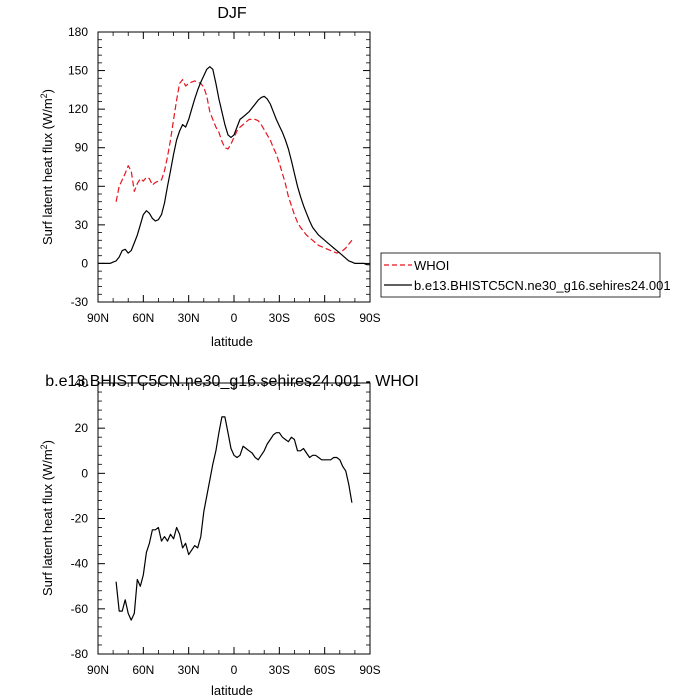 The image size is (700, 700). I want to click on y-axis-label-difference: Surf latent heat flux (W/m2), so click(47, 518).